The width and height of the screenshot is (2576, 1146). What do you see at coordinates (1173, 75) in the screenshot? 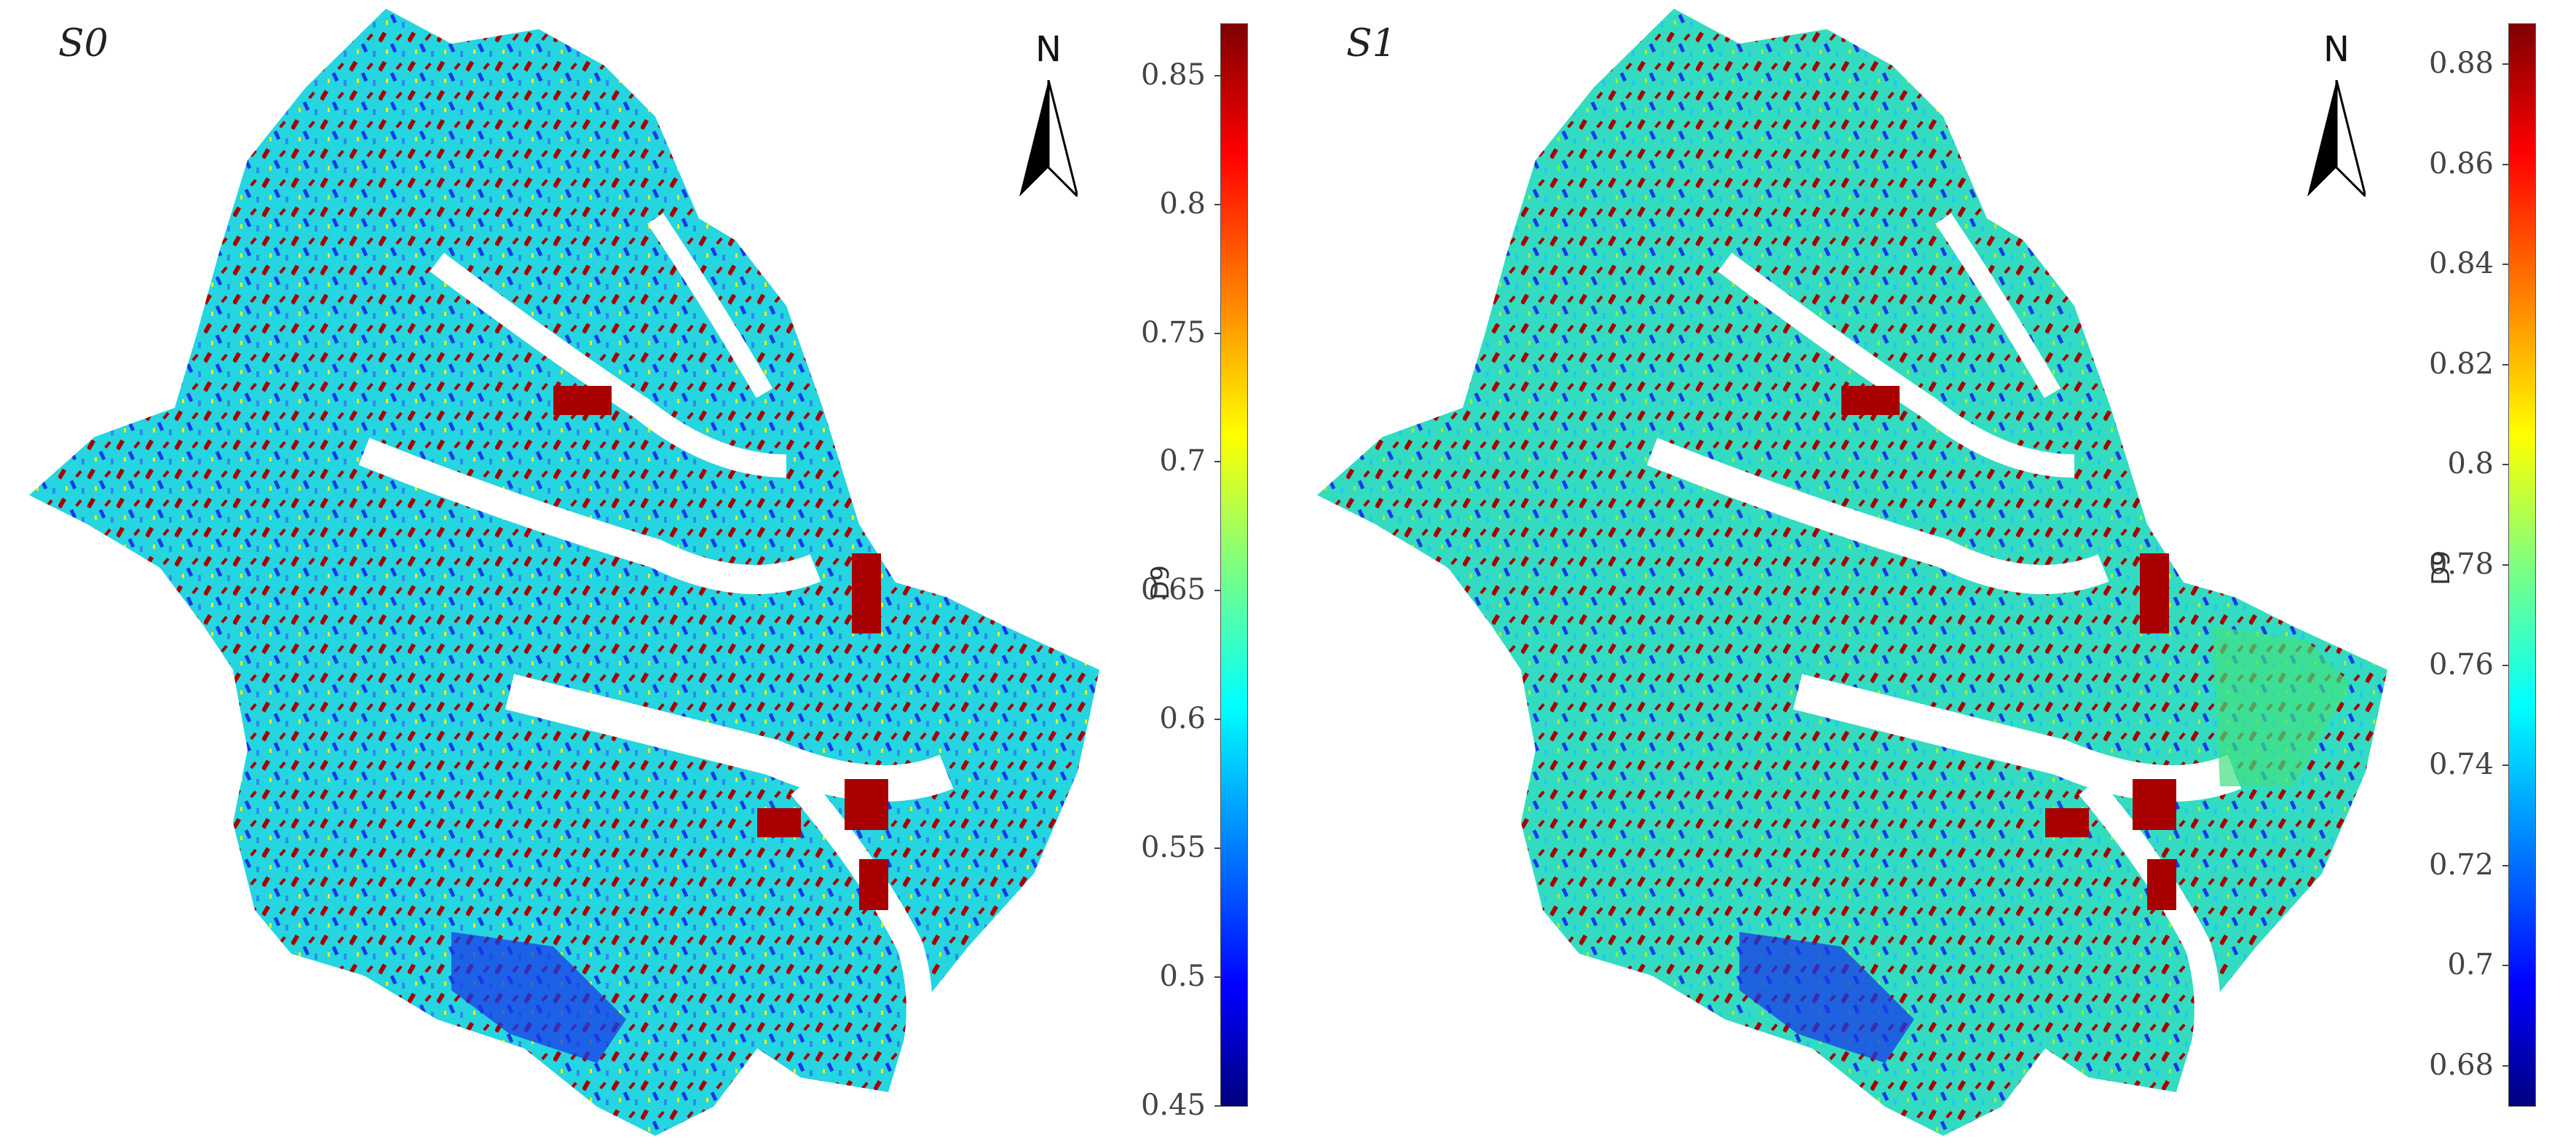
I see `colorbar-tick-label: 0.85` at bounding box center [1173, 75].